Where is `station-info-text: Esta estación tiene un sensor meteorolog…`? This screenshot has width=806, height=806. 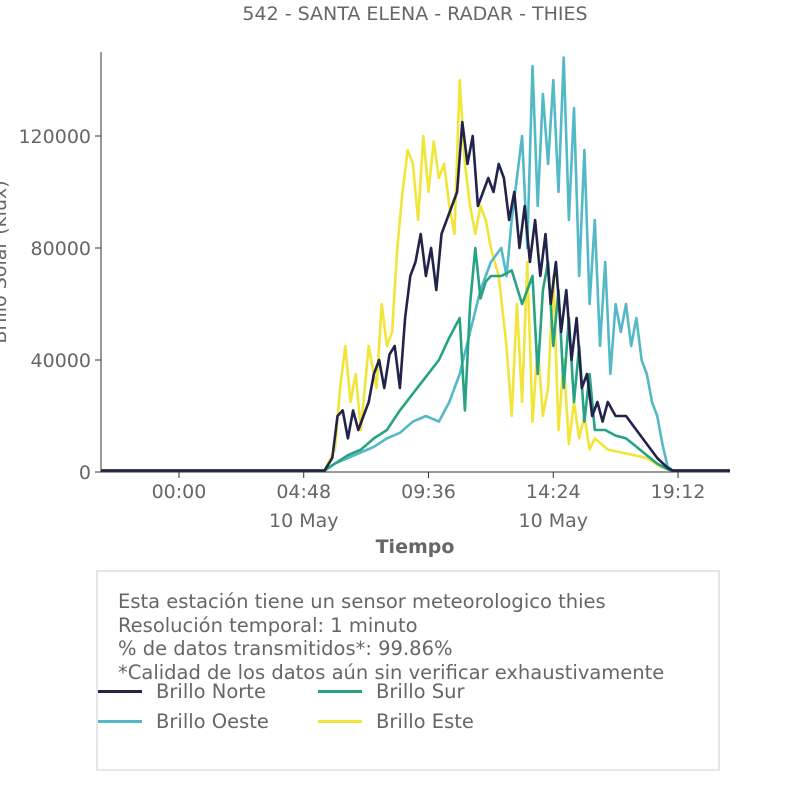
station-info-text: Esta estación tiene un sensor meteorolog… is located at coordinates (391, 637).